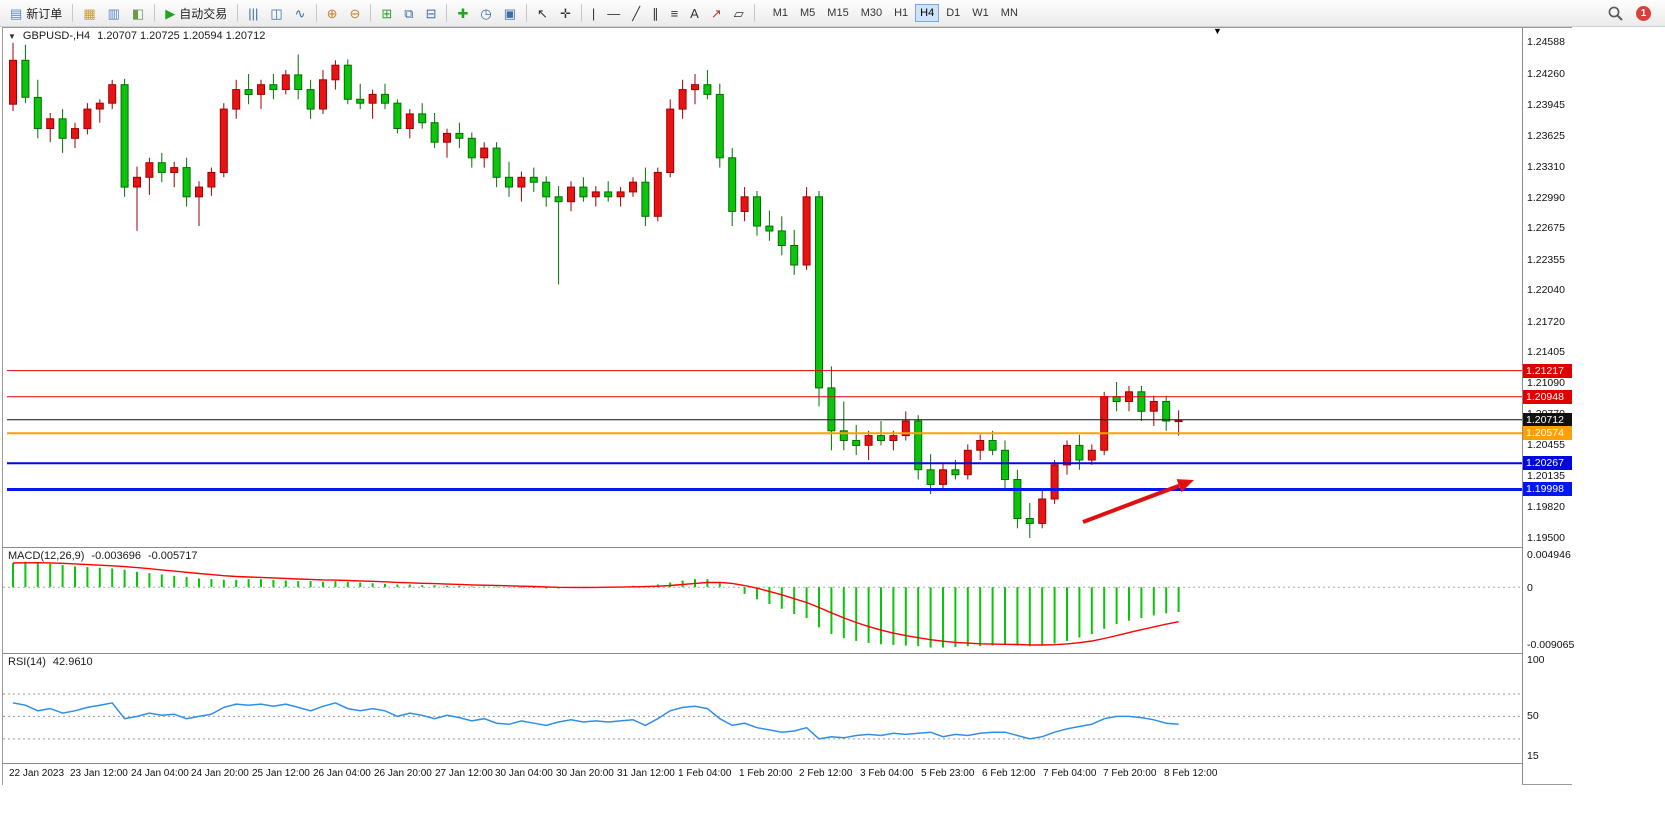 The height and width of the screenshot is (837, 1665). I want to click on price-axis-label: 1.20135, so click(1546, 476).